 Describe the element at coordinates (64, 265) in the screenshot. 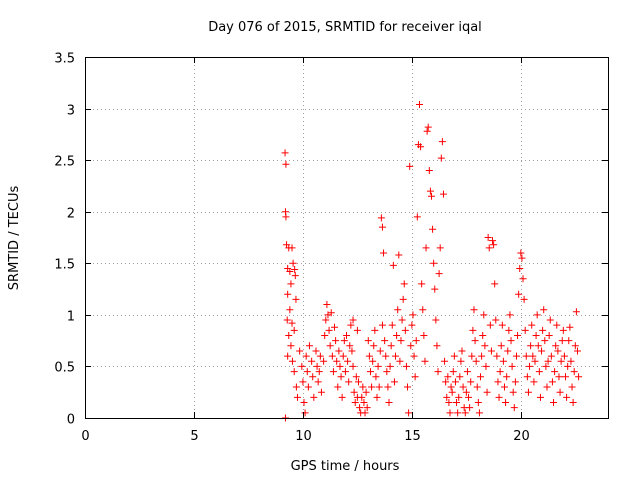

I see `y-tick-label: 1.5` at that location.